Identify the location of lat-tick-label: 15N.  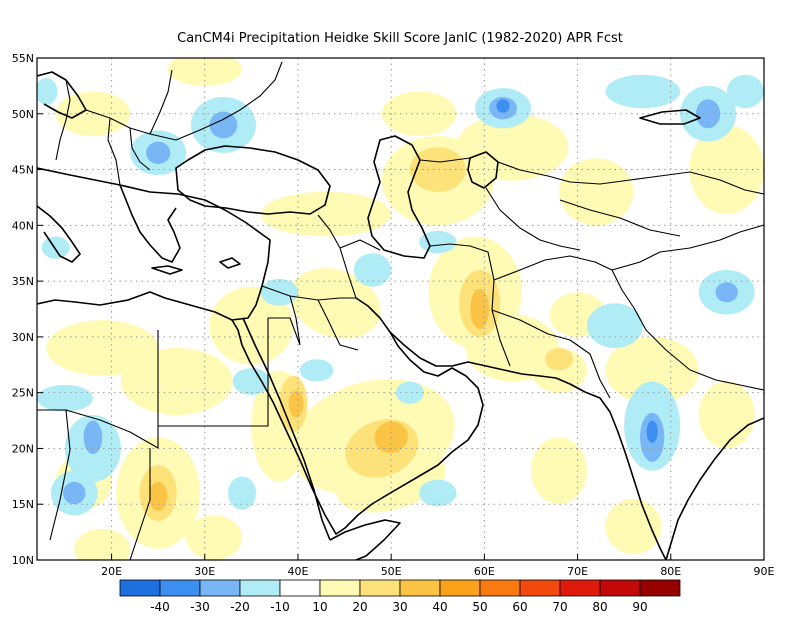
(23, 504).